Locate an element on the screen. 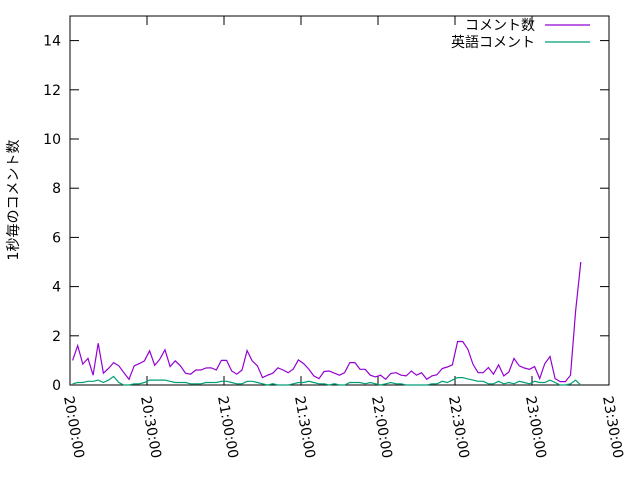 This screenshot has height=484, width=640. x-tick-label: 23:00:00 is located at coordinates (535, 427).